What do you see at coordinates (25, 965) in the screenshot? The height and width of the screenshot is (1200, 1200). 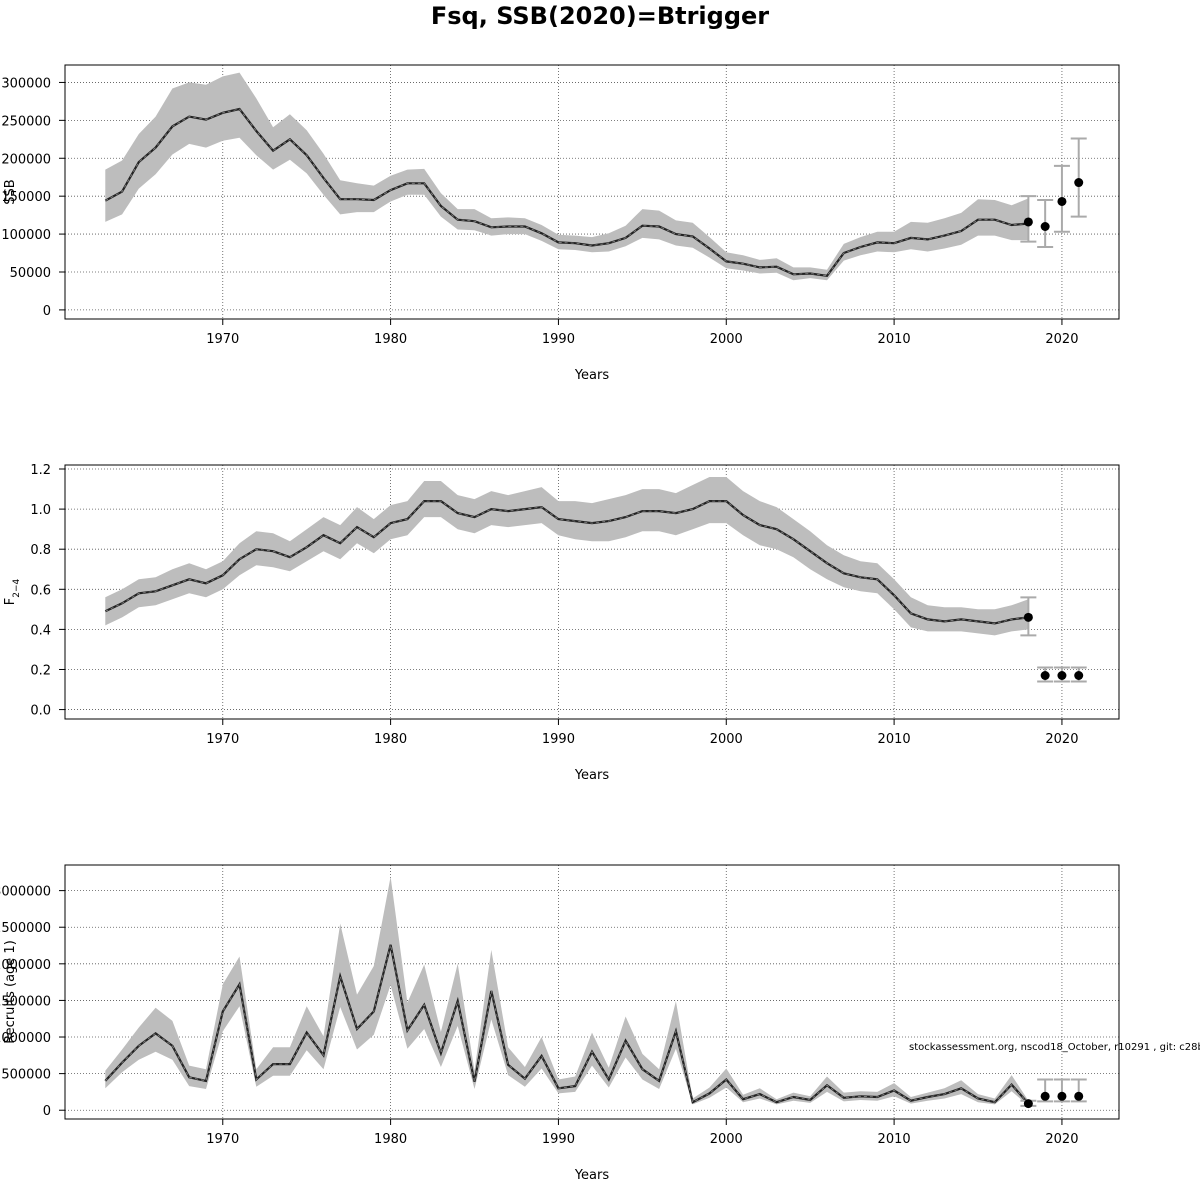 I see `y-tick-label: 2000000` at bounding box center [25, 965].